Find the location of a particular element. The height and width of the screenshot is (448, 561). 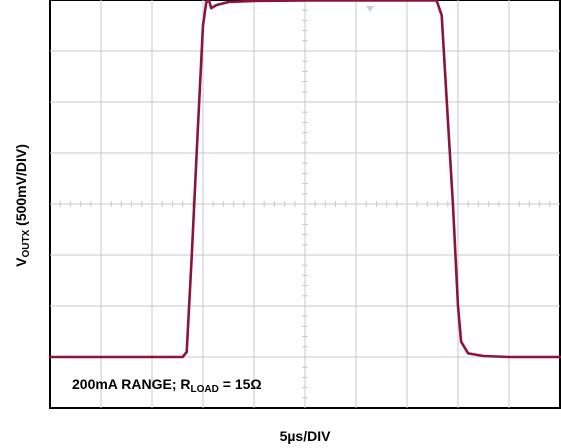

chart-annotation: 200mA RANGE; RLOAD = 15Ω is located at coordinates (167, 385).